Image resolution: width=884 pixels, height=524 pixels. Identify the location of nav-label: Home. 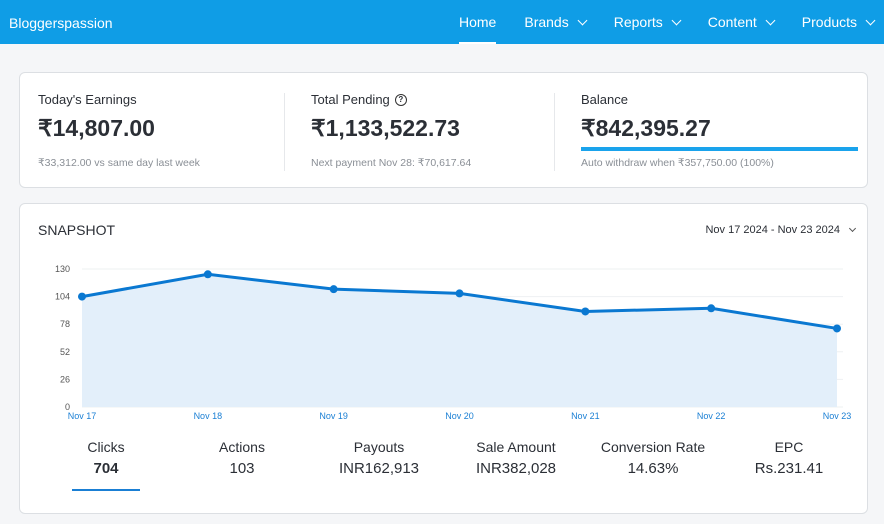
(478, 22).